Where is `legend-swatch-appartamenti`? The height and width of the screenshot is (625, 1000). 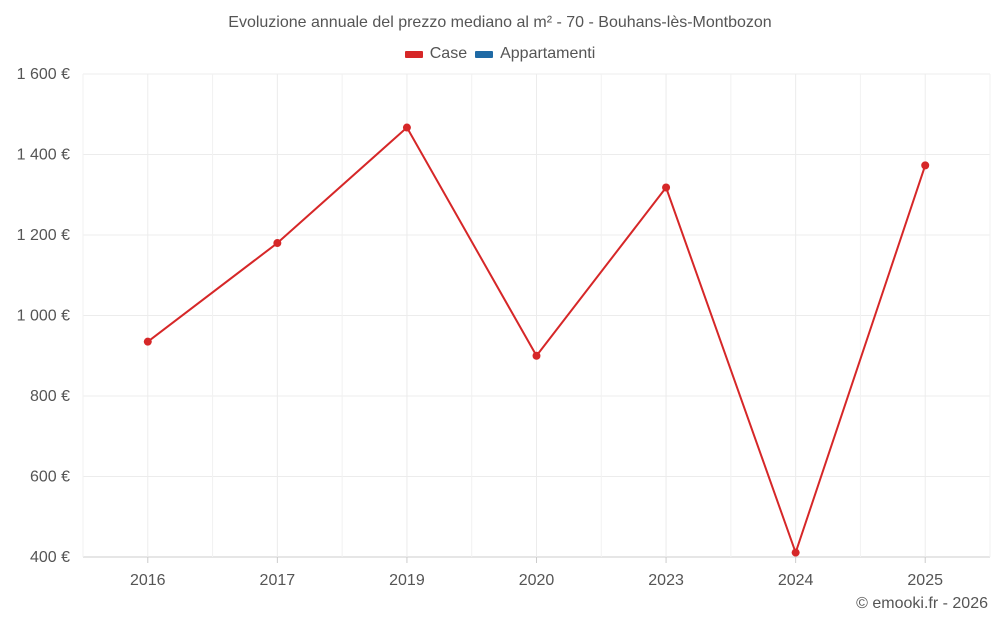 legend-swatch-appartamenti is located at coordinates (484, 54).